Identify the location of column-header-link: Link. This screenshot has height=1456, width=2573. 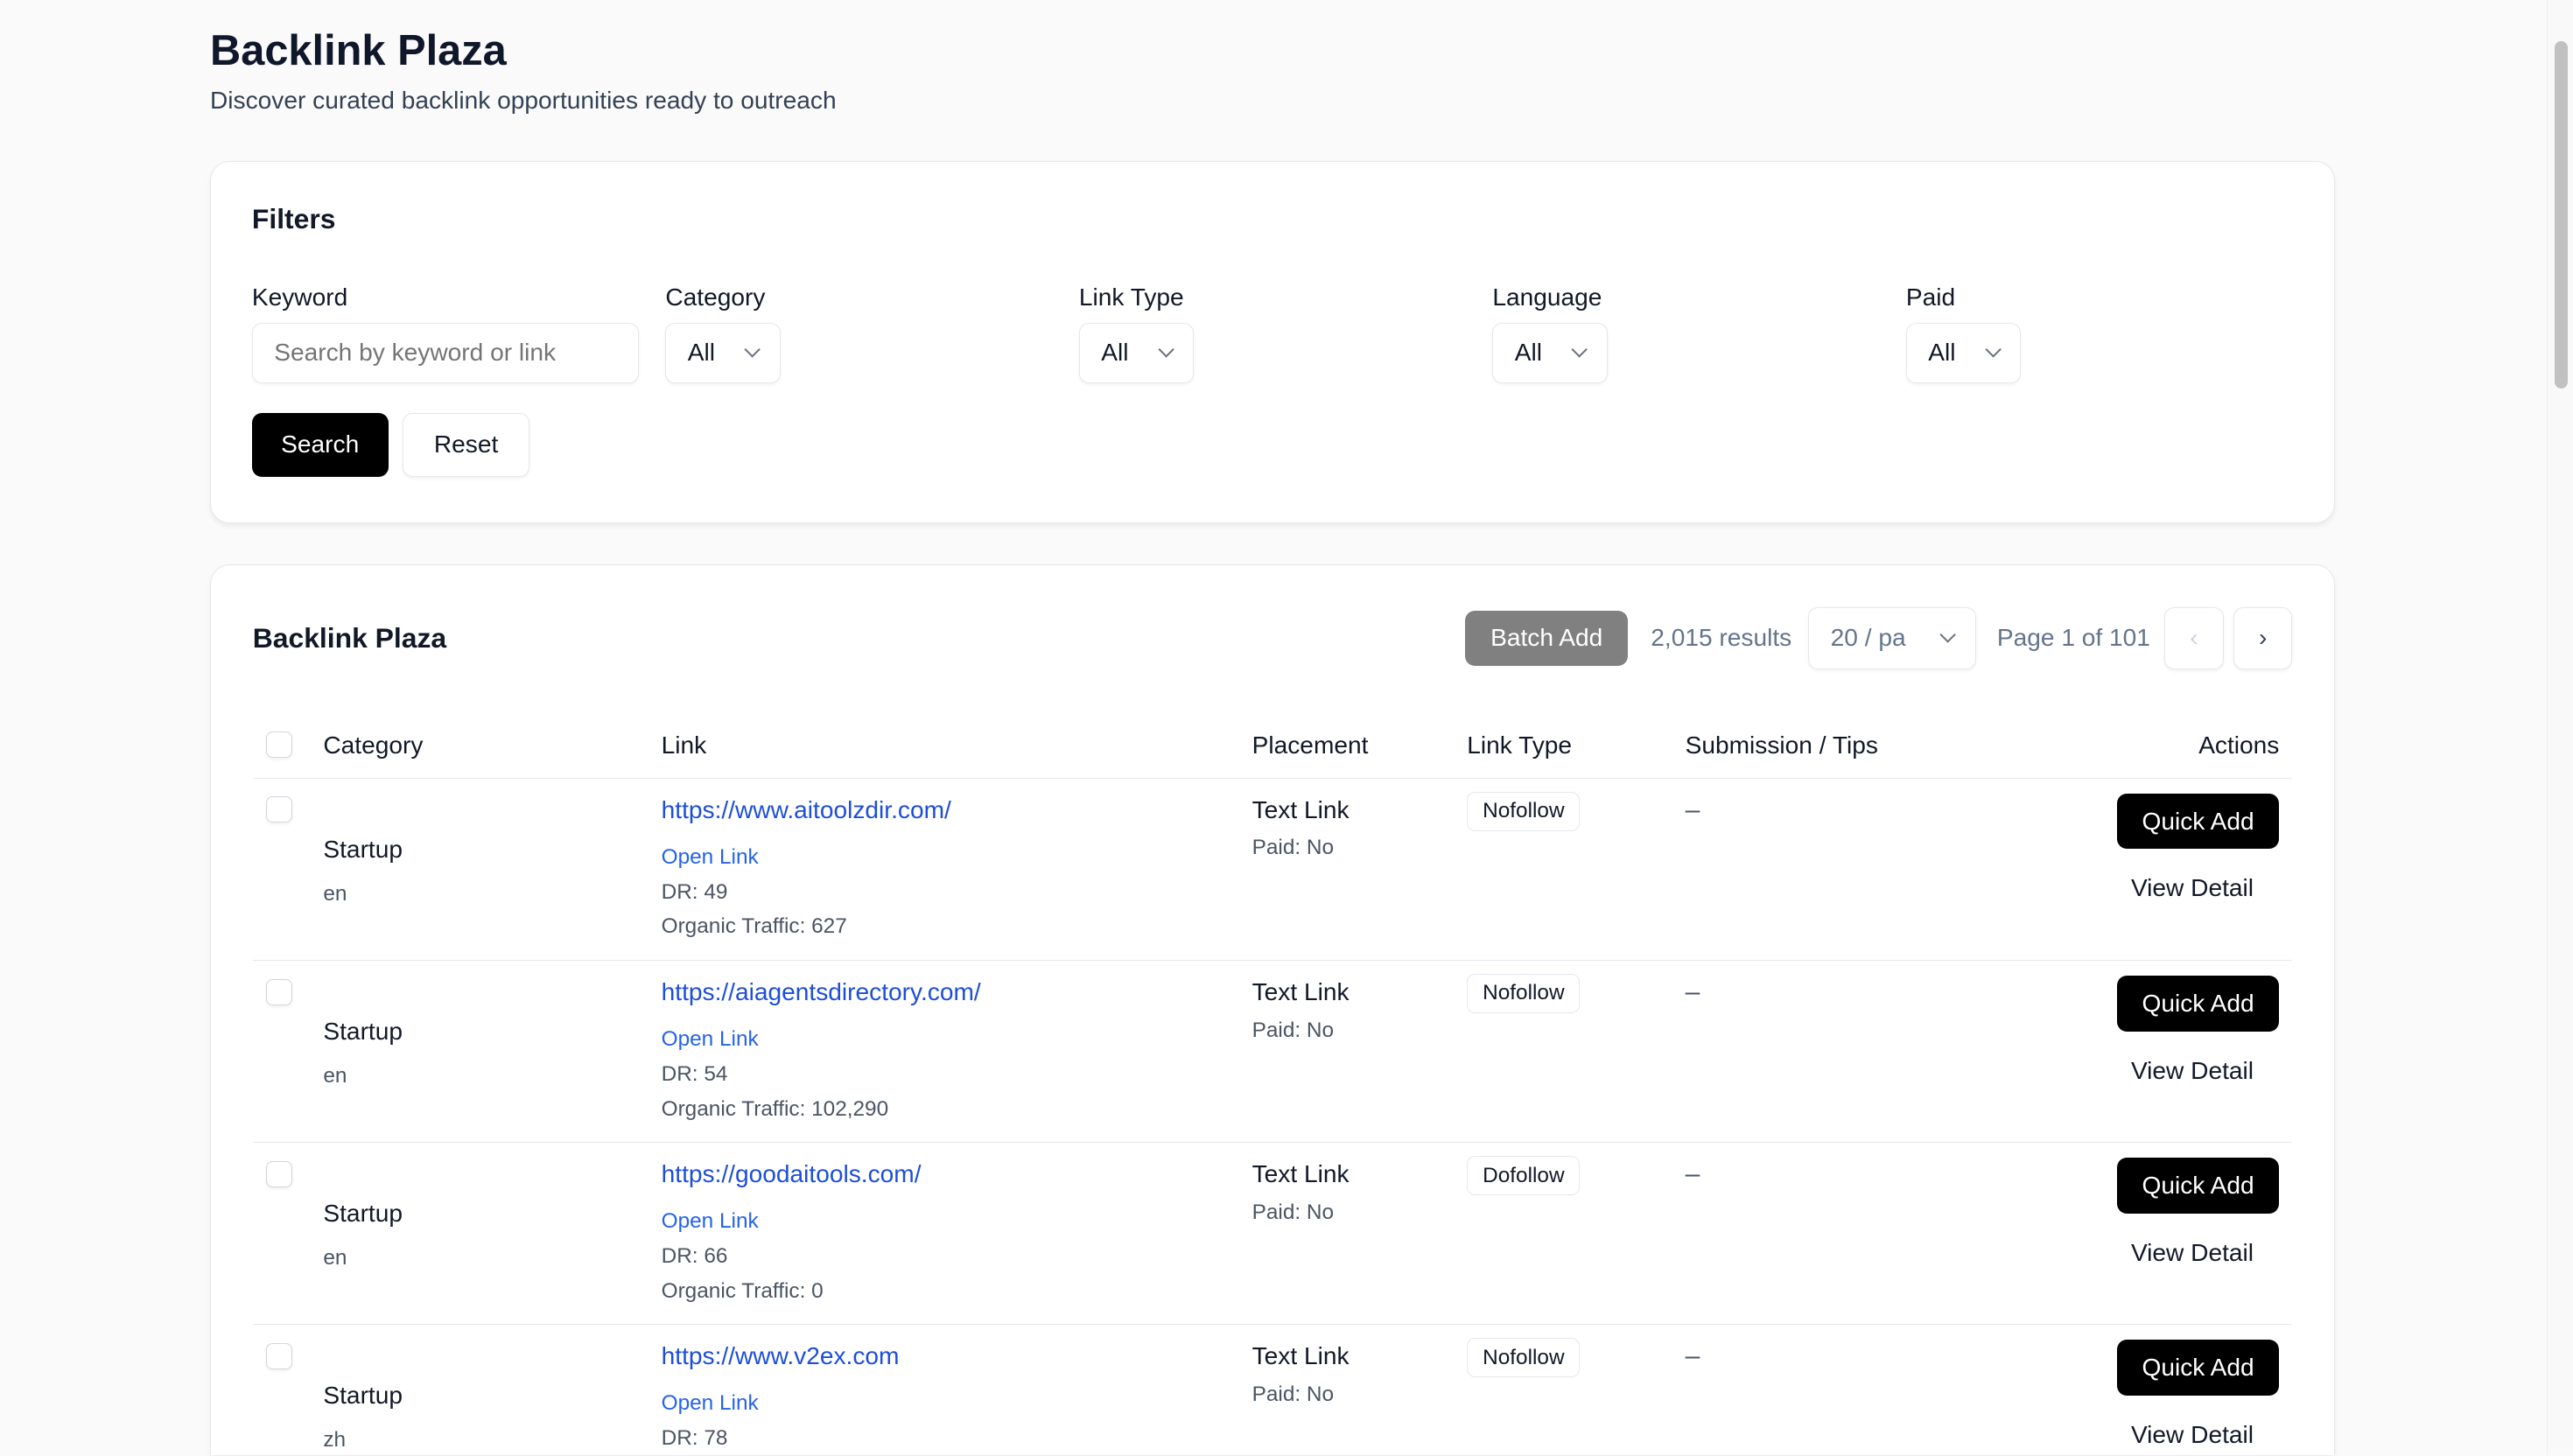
(684, 746).